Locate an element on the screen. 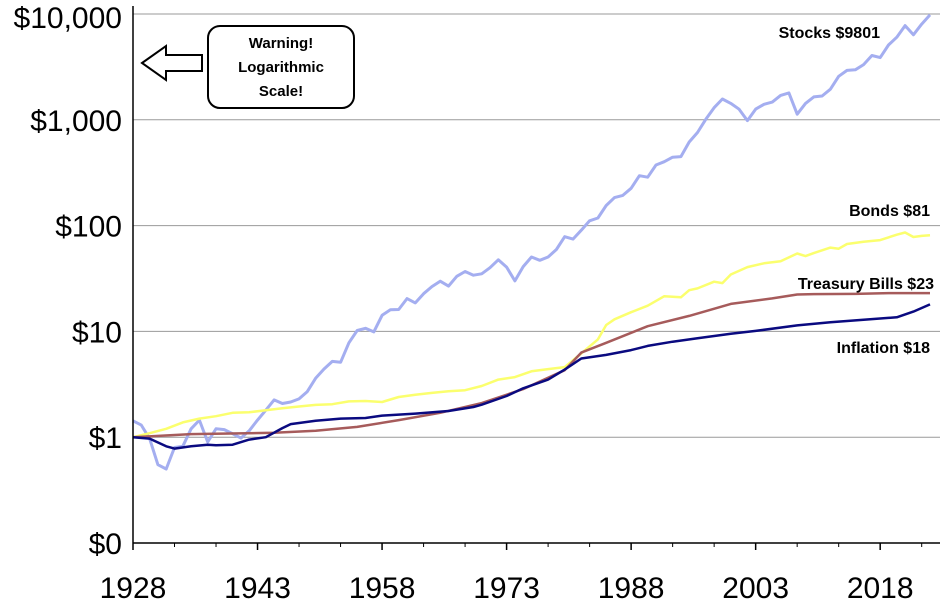 This screenshot has height=608, width=947. x-tick-label: 1943 is located at coordinates (257, 588).